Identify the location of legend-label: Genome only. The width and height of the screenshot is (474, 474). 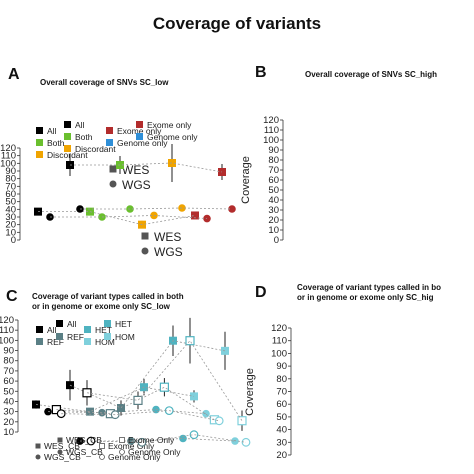
(172, 137).